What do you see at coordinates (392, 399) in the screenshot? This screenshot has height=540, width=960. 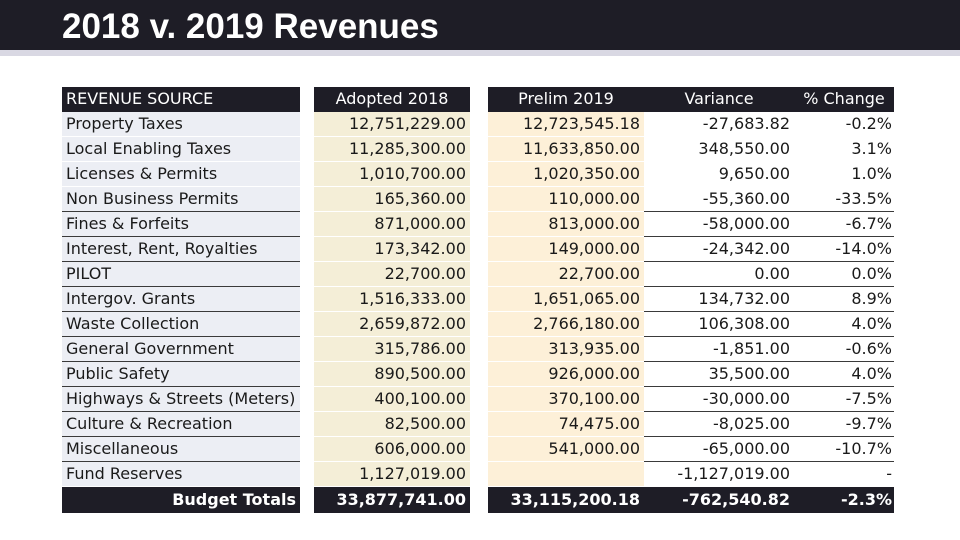 I see `cell-adopted-2018: 400,100.00` at bounding box center [392, 399].